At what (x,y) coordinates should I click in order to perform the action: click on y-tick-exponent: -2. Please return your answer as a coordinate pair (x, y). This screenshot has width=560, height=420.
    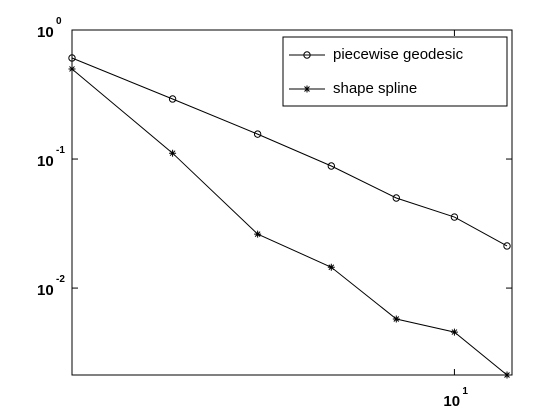
    Looking at the image, I should click on (60, 279).